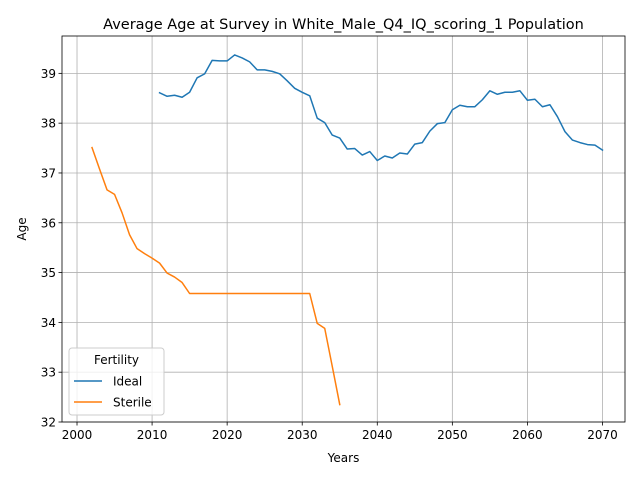  What do you see at coordinates (343, 458) in the screenshot?
I see `x-axis-label: Years` at bounding box center [343, 458].